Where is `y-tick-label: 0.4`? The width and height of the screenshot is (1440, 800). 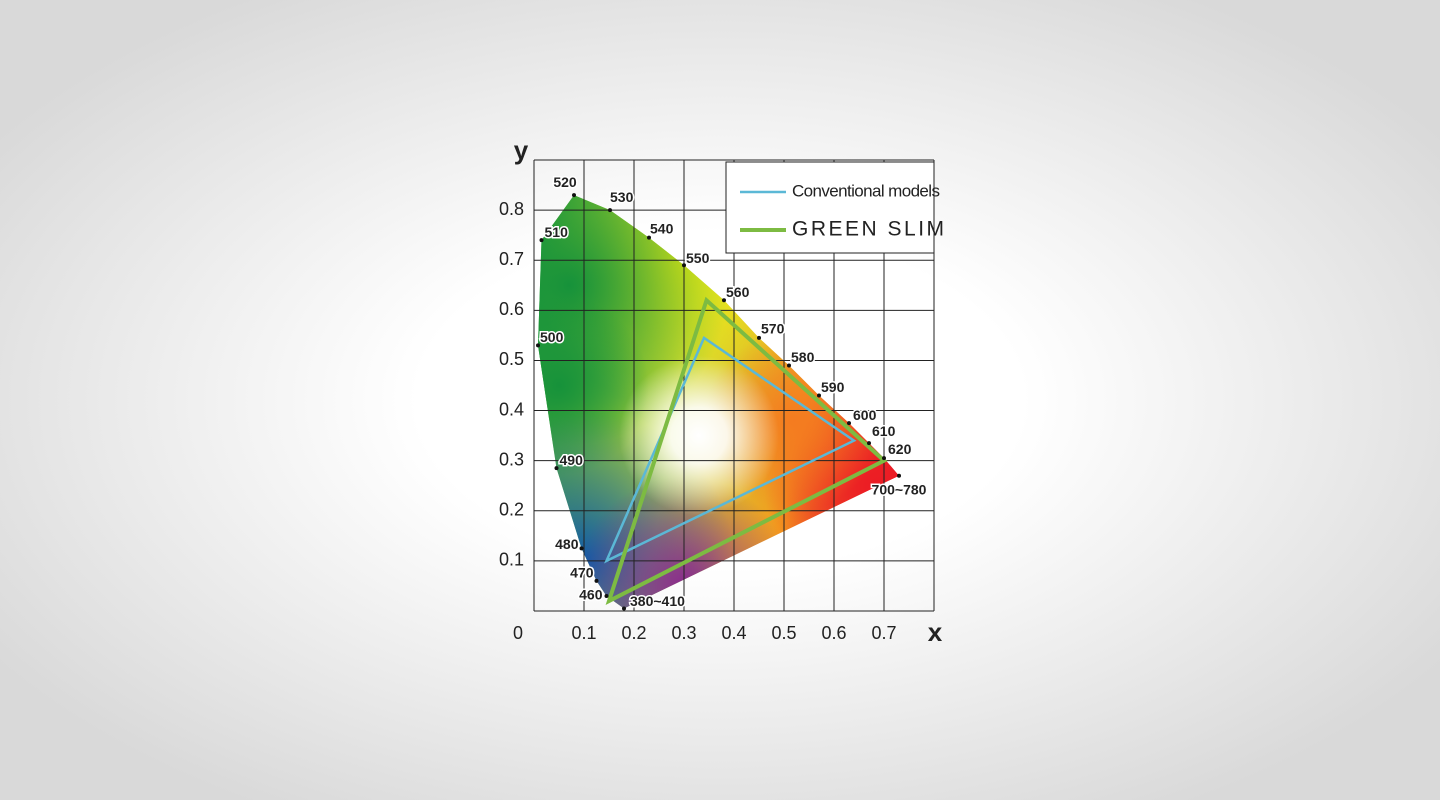 y-tick-label: 0.4 is located at coordinates (511, 409).